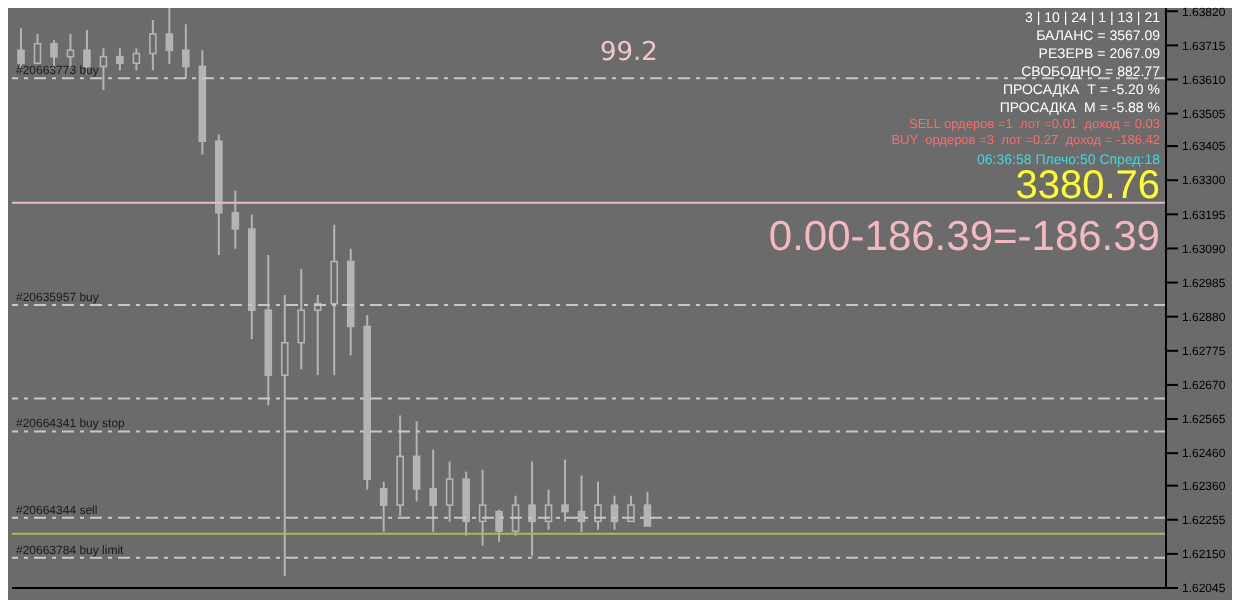 This screenshot has width=1250, height=616. What do you see at coordinates (1087, 186) in the screenshot?
I see `annotation: 3380.76` at bounding box center [1087, 186].